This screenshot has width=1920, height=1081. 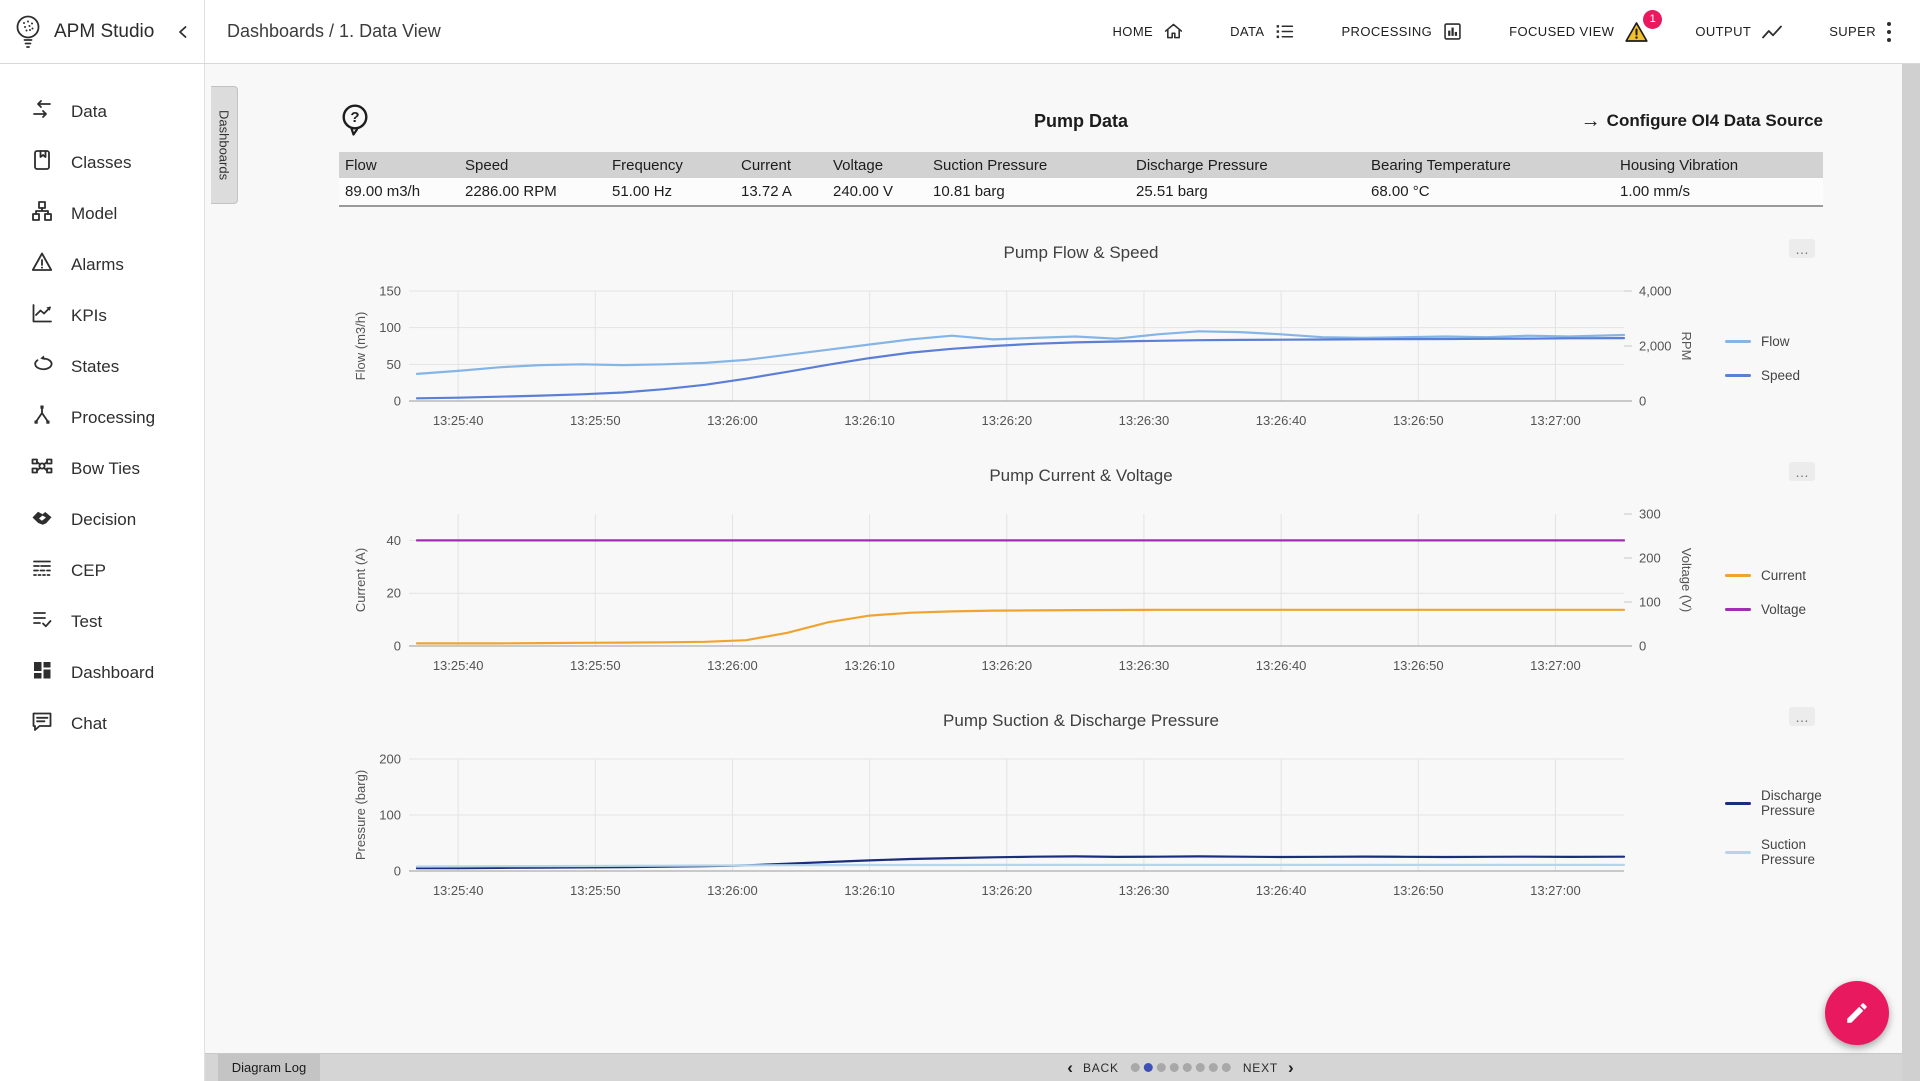 What do you see at coordinates (42, 111) in the screenshot?
I see `data-exchange-icon` at bounding box center [42, 111].